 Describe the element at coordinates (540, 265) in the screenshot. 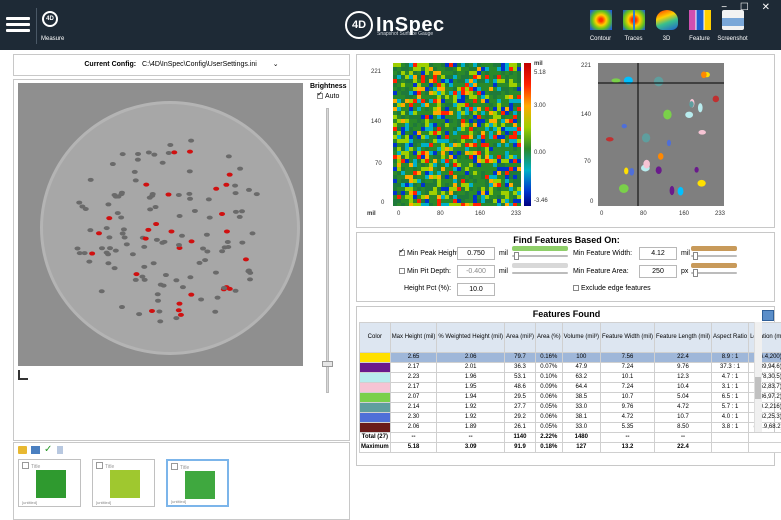

I see `min-pit-depth-range` at that location.